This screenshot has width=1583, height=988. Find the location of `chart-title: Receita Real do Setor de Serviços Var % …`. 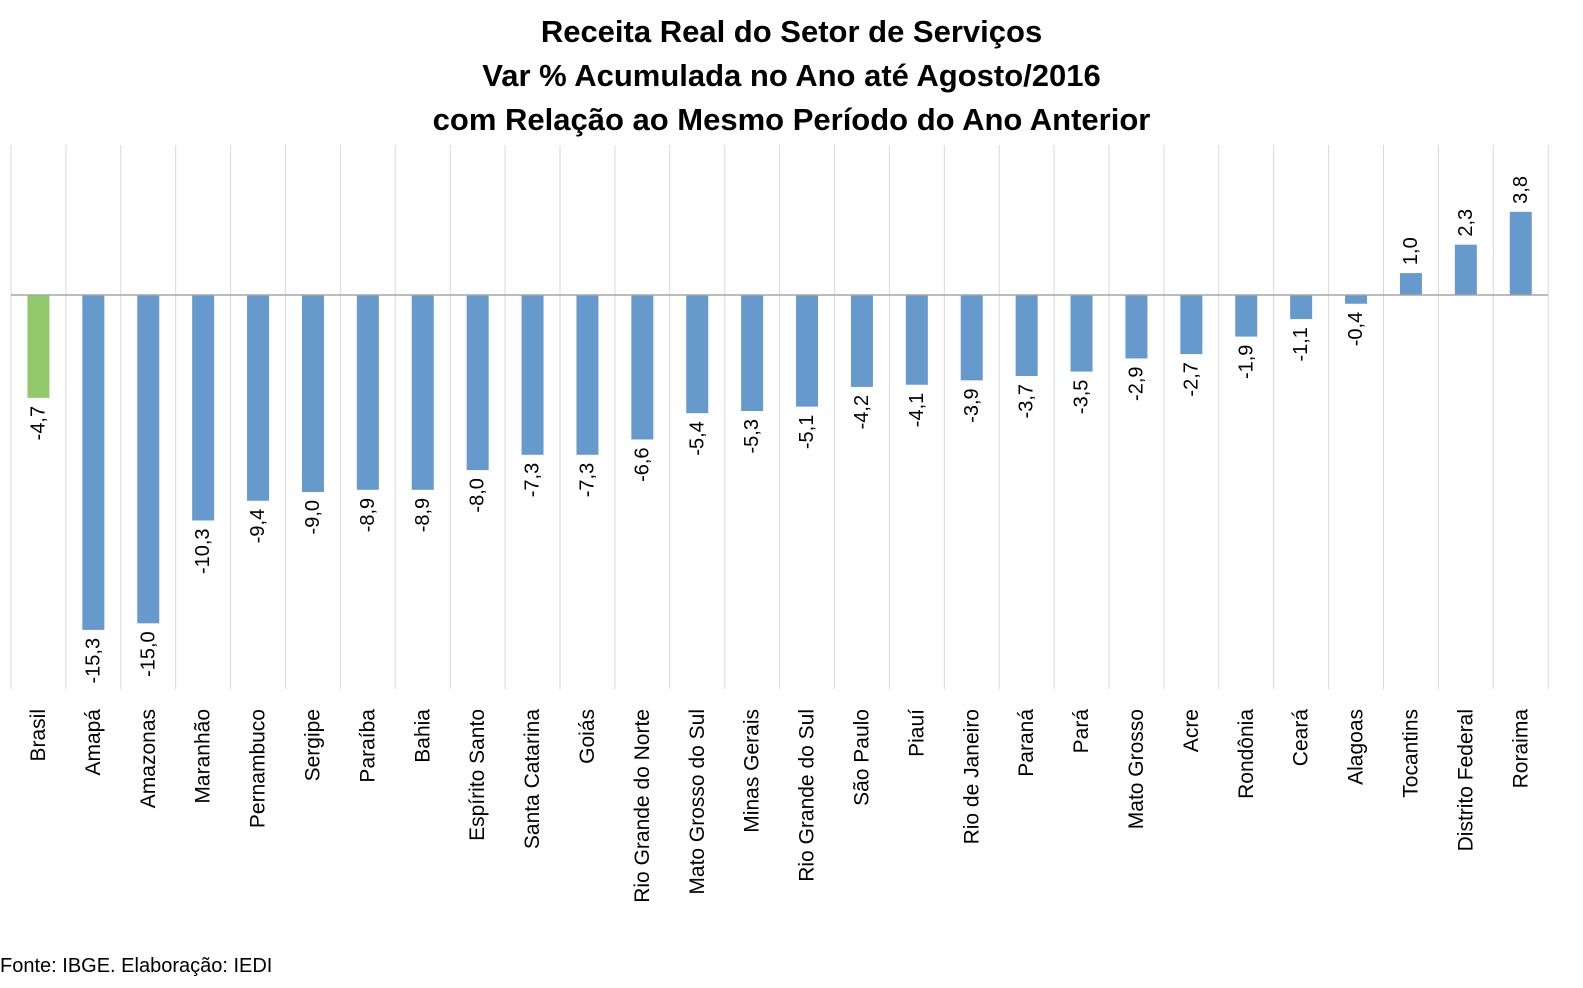

chart-title: Receita Real do Setor de Serviços Var % … is located at coordinates (791, 76).